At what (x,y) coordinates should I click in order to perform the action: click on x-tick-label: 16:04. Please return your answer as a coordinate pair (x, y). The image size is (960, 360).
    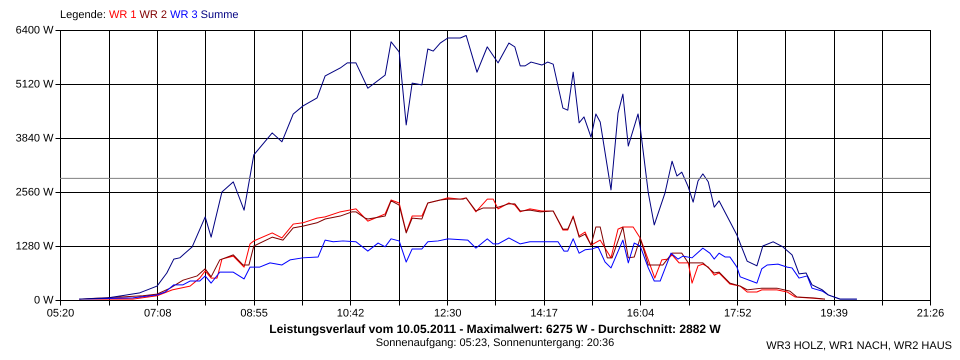
    Looking at the image, I should click on (640, 314).